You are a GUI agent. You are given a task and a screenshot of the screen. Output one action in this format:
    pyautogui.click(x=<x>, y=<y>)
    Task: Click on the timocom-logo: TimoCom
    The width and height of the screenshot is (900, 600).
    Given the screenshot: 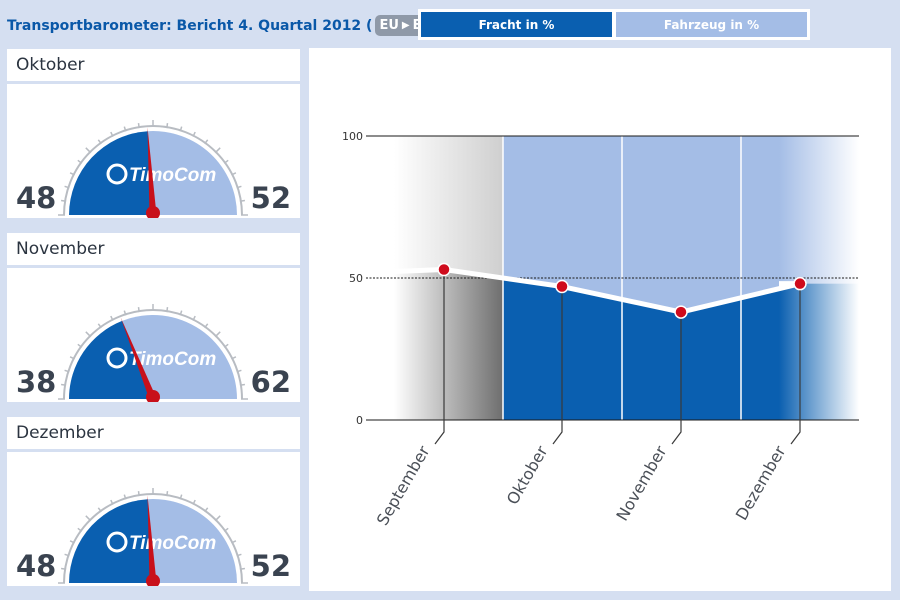 What is the action you would take?
    pyautogui.click(x=161, y=358)
    